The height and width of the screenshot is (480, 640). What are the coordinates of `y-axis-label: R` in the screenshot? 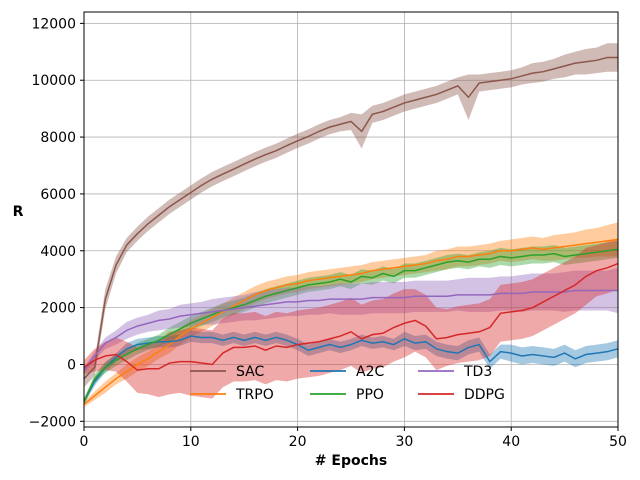 It's located at (18, 212).